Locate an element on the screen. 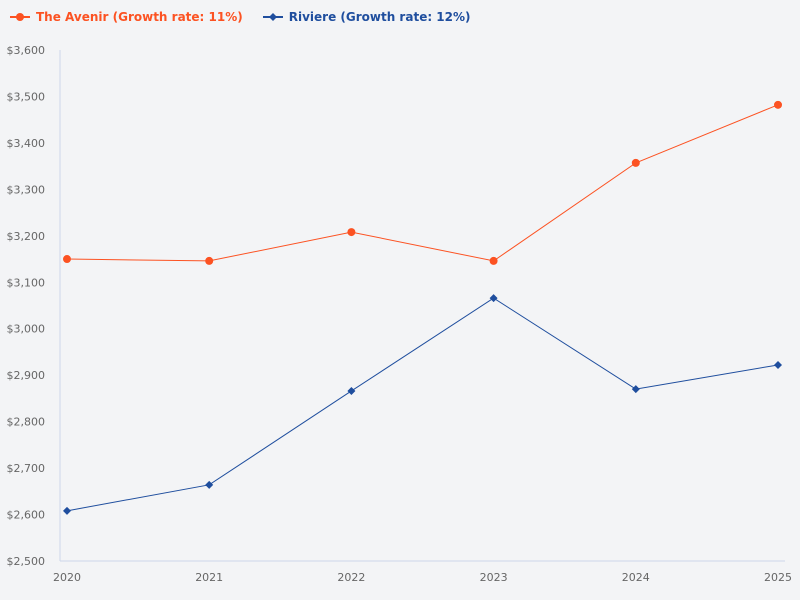 This screenshot has height=600, width=800. legend-item-avenir: The Avenir (Growth rate: 11%) is located at coordinates (126, 17).